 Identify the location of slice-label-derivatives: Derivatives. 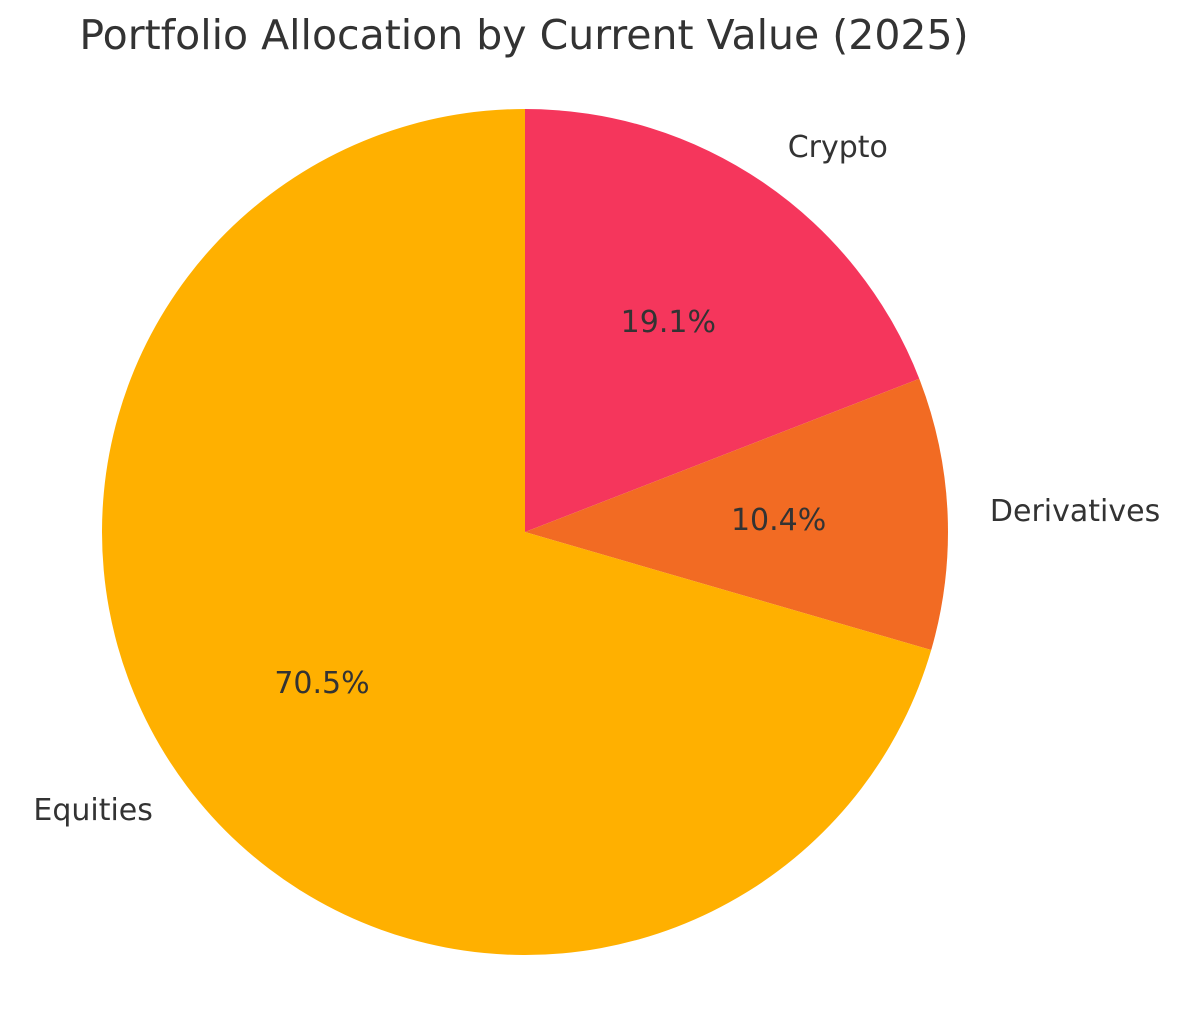
(1075, 511).